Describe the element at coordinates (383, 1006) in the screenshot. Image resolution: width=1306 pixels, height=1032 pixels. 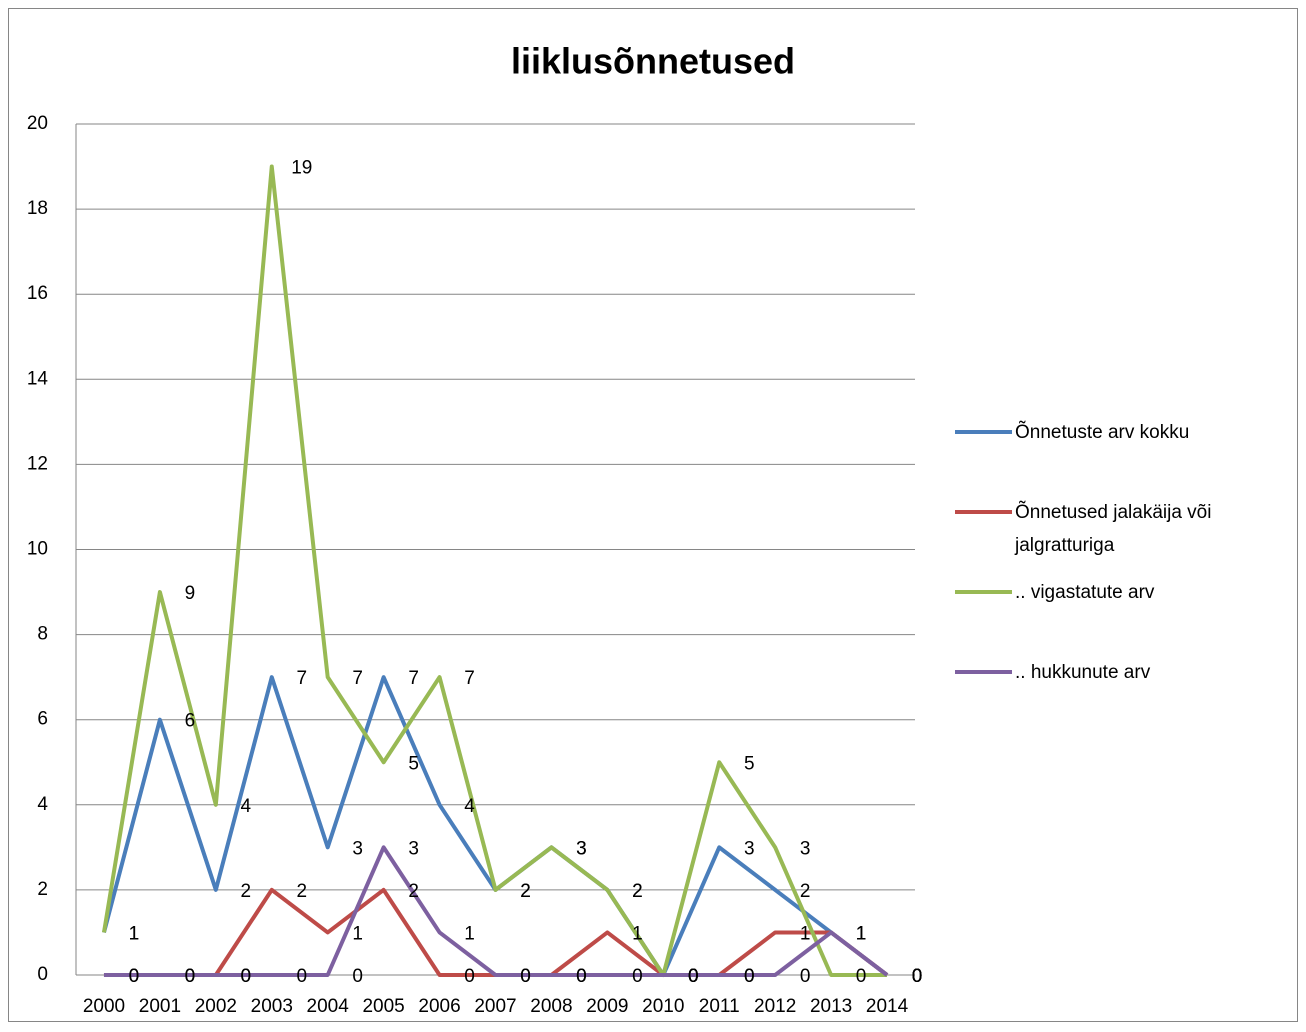
I see `x-tick-label: 2005` at that location.